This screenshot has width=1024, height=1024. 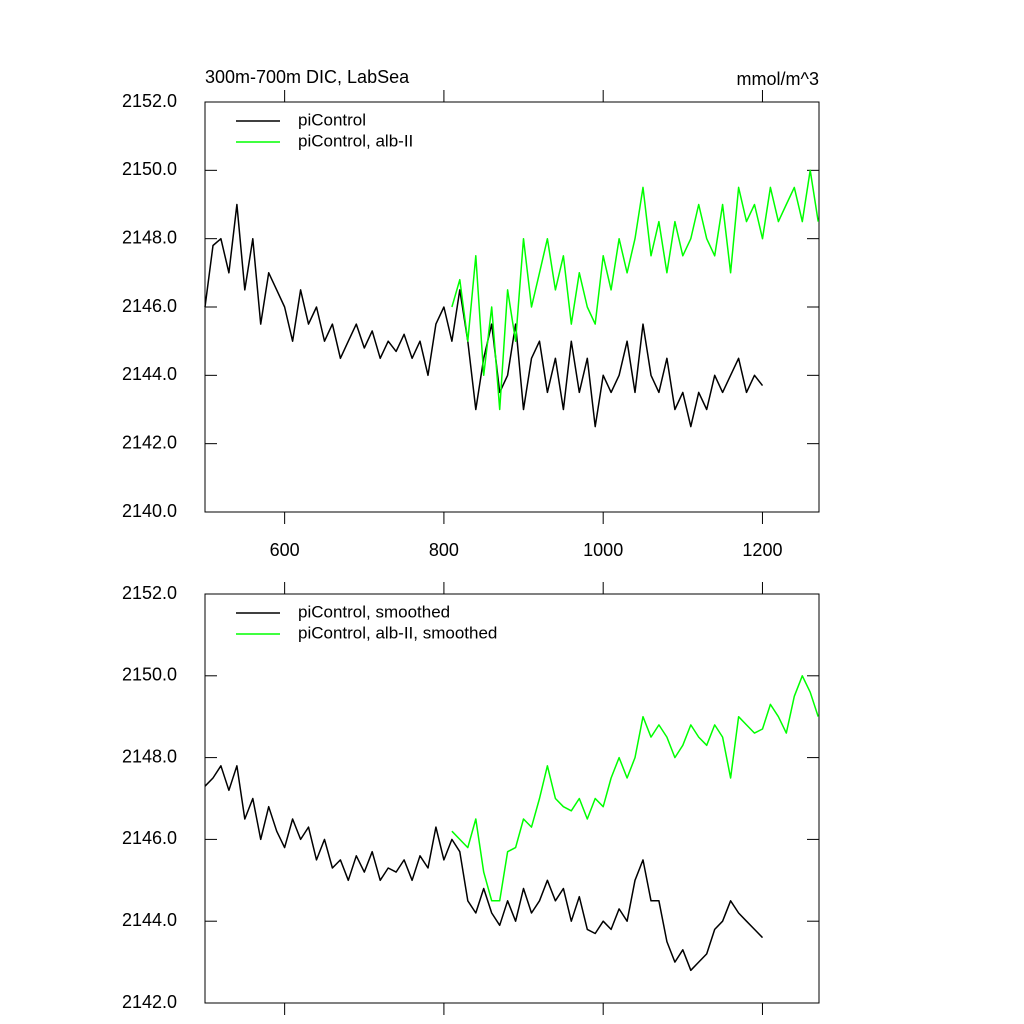 What do you see at coordinates (374, 611) in the screenshot?
I see `legend-label: piControl, smoothed` at bounding box center [374, 611].